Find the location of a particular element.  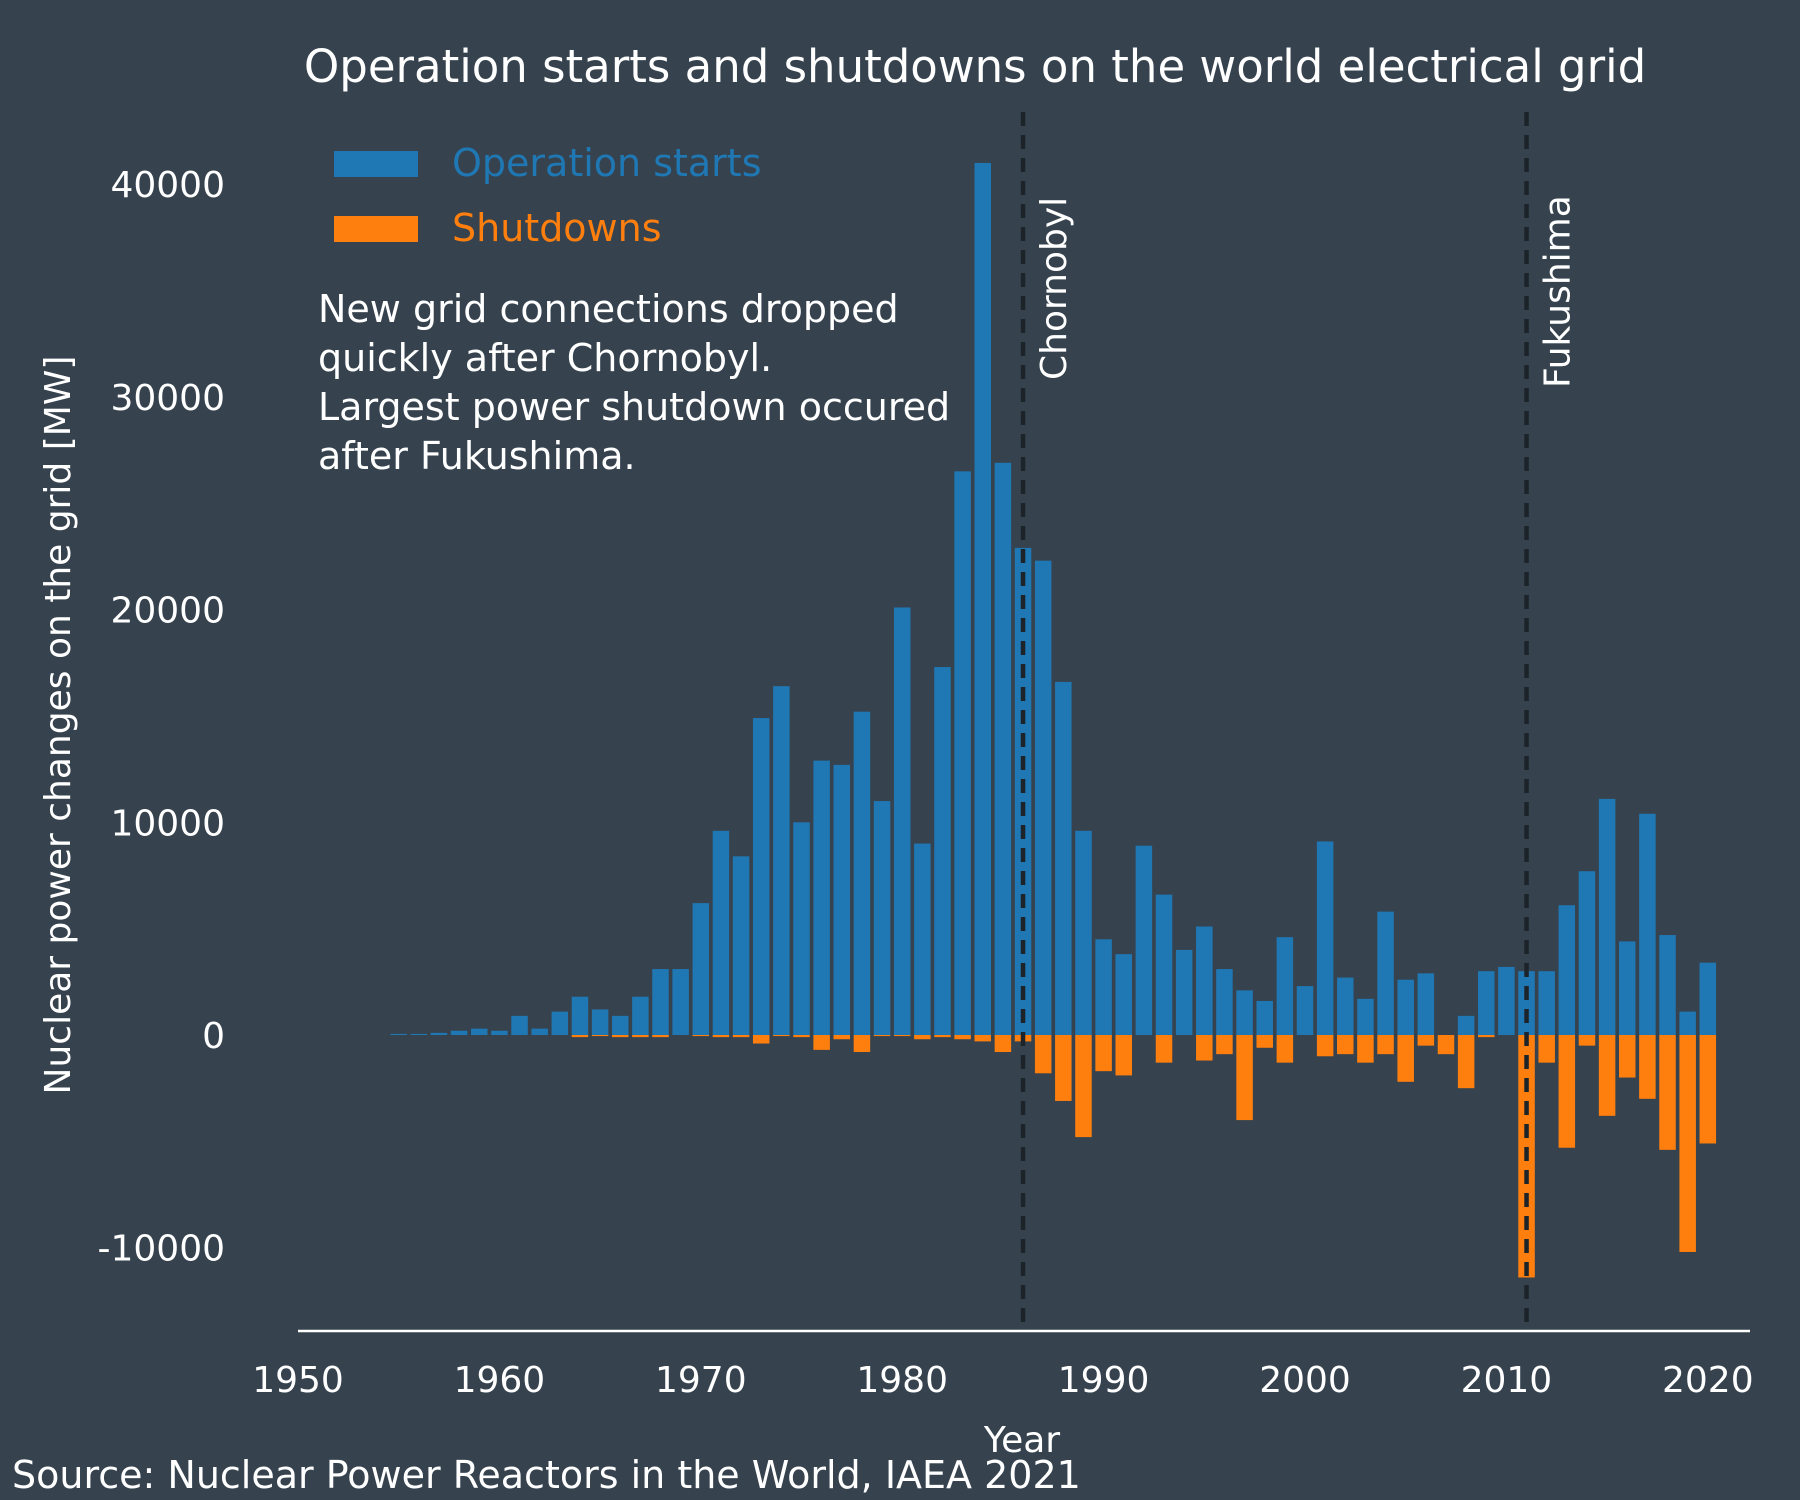

bar-shutdown-1996 is located at coordinates (1224, 1045).